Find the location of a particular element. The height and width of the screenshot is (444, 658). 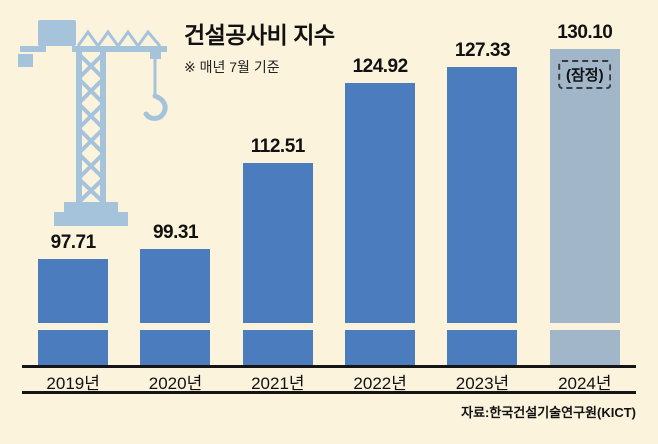

bar-value-label: 99.31 is located at coordinates (175, 232).